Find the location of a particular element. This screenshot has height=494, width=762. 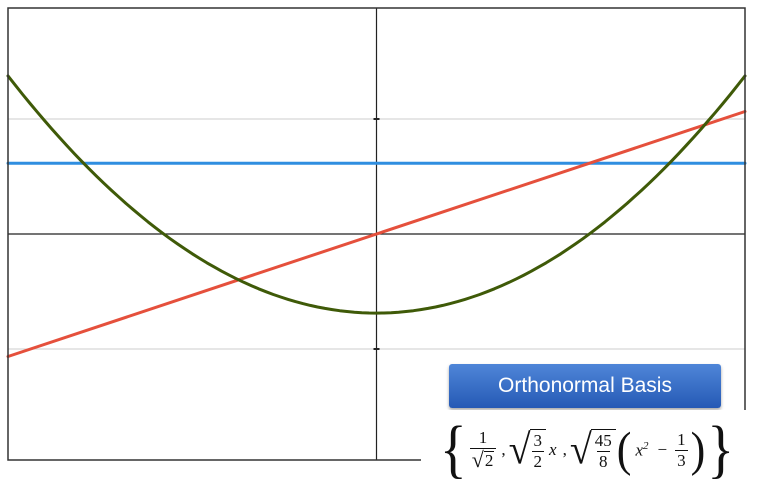

term2-denominator: 2 is located at coordinates (538, 460).